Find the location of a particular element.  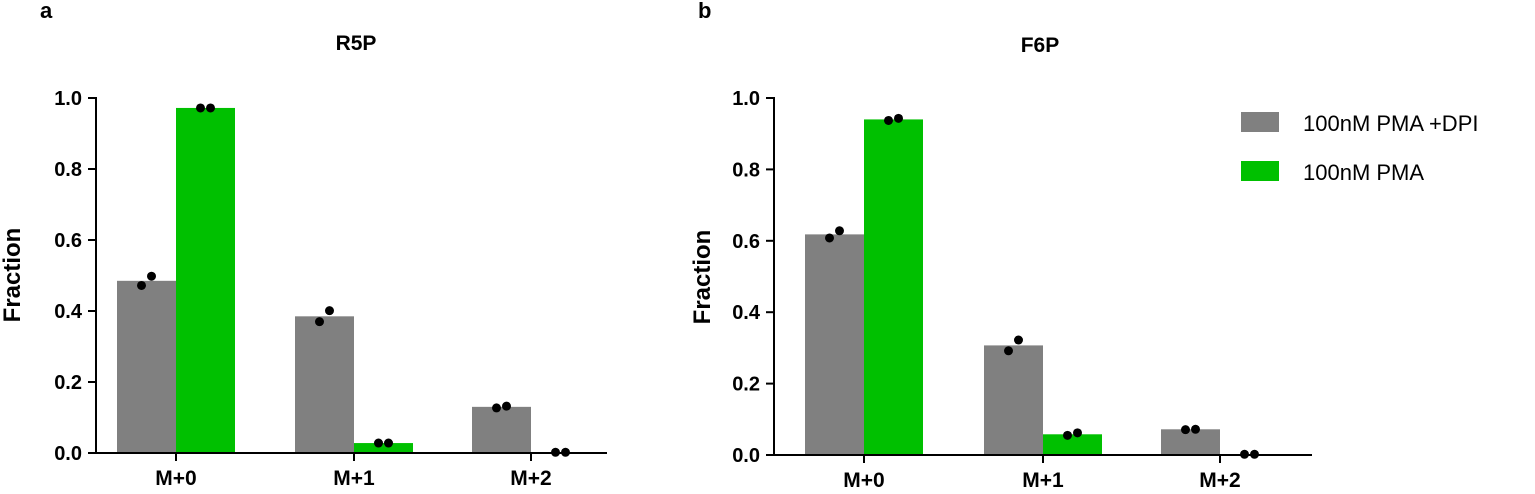

chart-title: R5P is located at coordinates (356, 43).